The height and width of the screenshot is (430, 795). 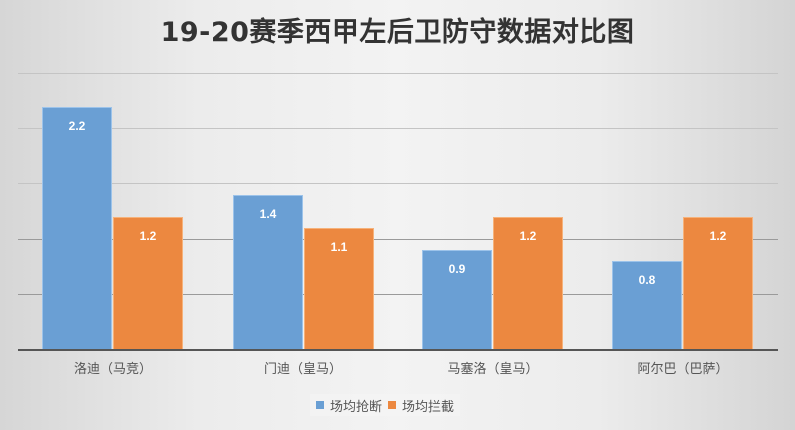 I want to click on data-label: 2.2, so click(x=77, y=126).